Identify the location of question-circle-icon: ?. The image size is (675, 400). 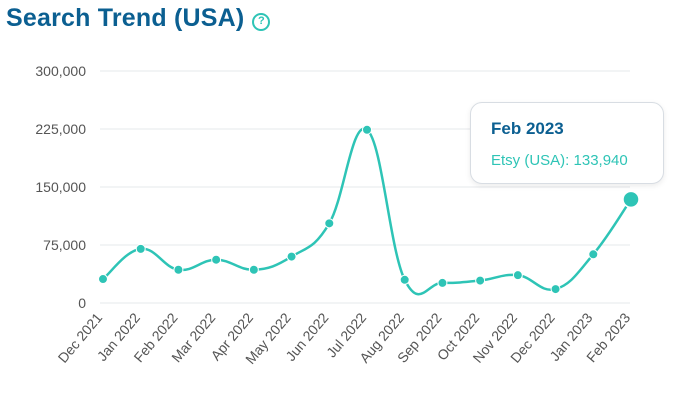
(261, 21).